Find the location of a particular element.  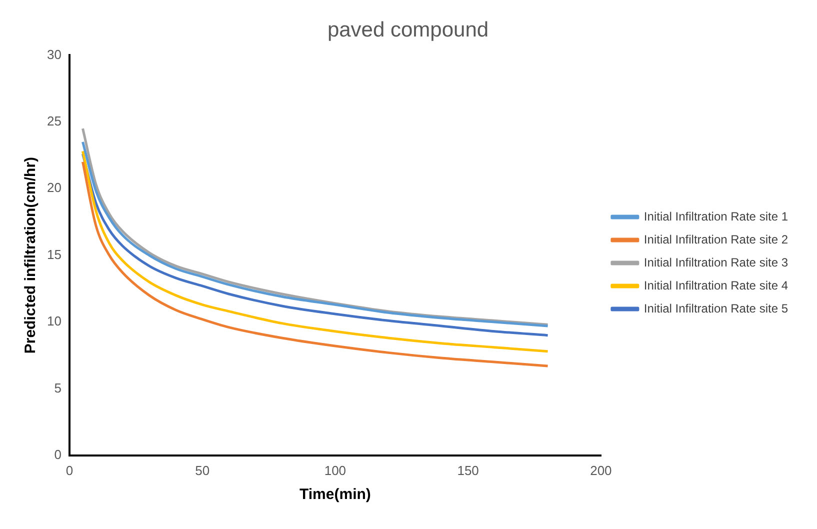

legend-label: Initial Infiltration Rate site 3 is located at coordinates (716, 262).